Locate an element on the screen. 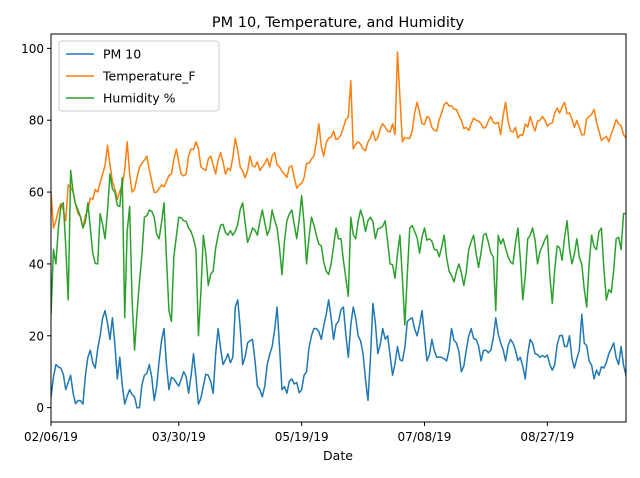 The height and width of the screenshot is (478, 640). y-tick-label: 0 is located at coordinates (40, 408).